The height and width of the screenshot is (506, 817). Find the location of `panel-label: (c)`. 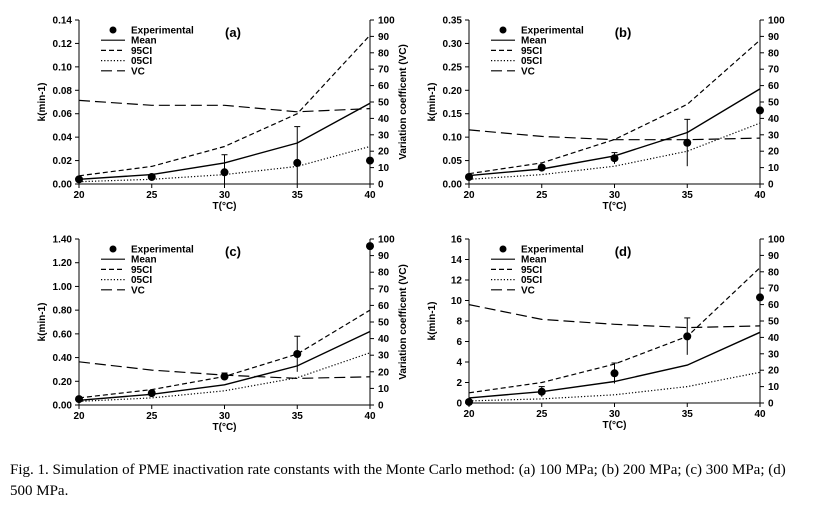

panel-label: (c) is located at coordinates (233, 251).